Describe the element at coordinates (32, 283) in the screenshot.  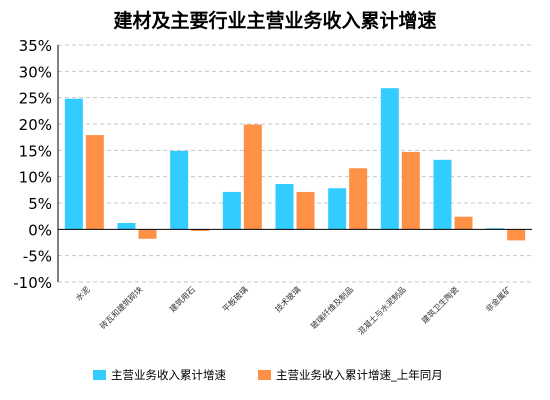
I see `y-tick-label: -10%` at that location.